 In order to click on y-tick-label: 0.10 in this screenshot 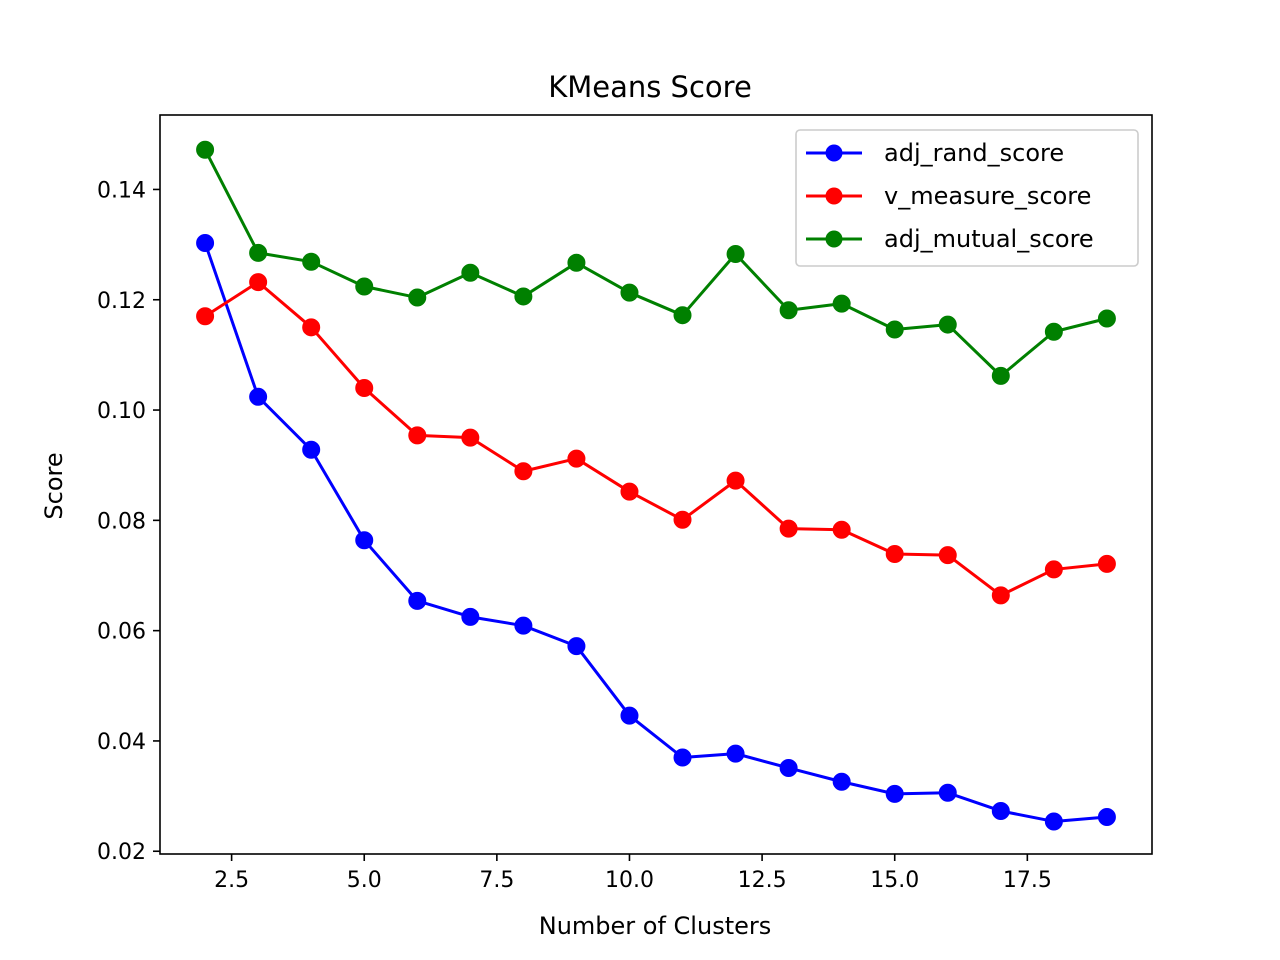, I will do `click(121, 411)`.